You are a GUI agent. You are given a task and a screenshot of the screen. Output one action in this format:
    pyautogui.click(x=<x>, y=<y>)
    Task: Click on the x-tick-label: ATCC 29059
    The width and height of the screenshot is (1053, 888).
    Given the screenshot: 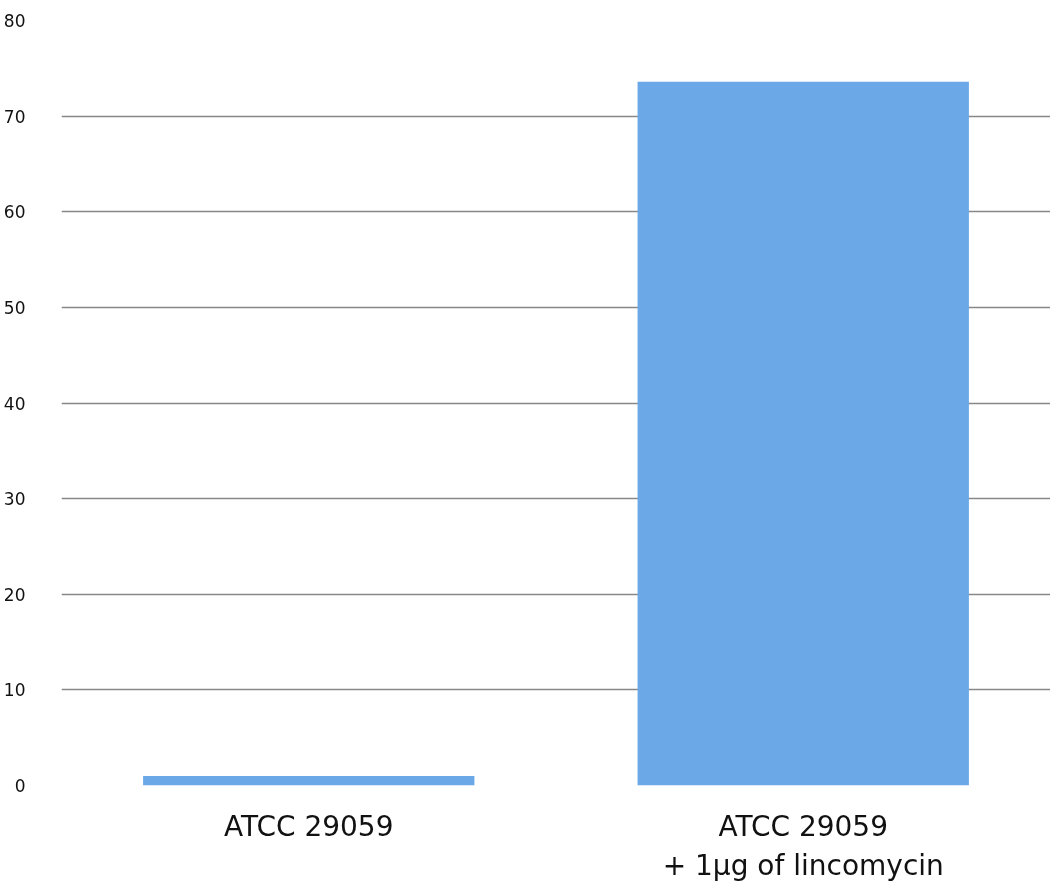 What is the action you would take?
    pyautogui.click(x=308, y=826)
    